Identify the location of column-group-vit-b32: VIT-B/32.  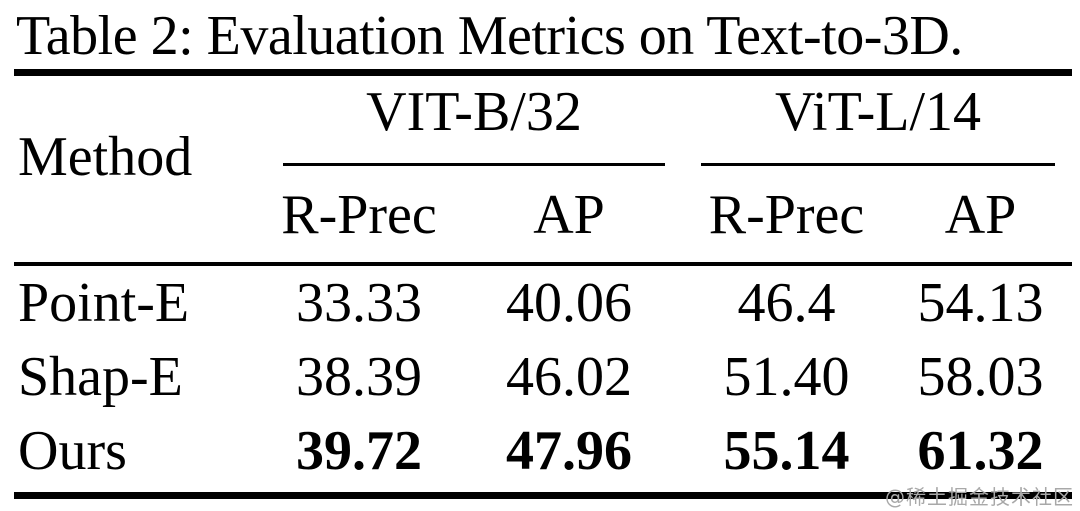
(474, 122).